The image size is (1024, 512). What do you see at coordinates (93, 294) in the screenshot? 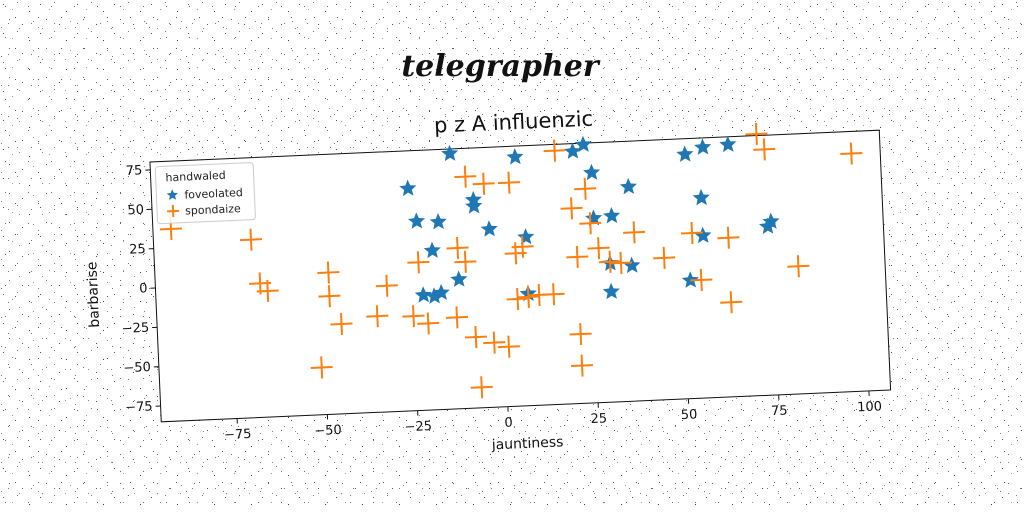
I see `y-axis-label: barbarise` at bounding box center [93, 294].